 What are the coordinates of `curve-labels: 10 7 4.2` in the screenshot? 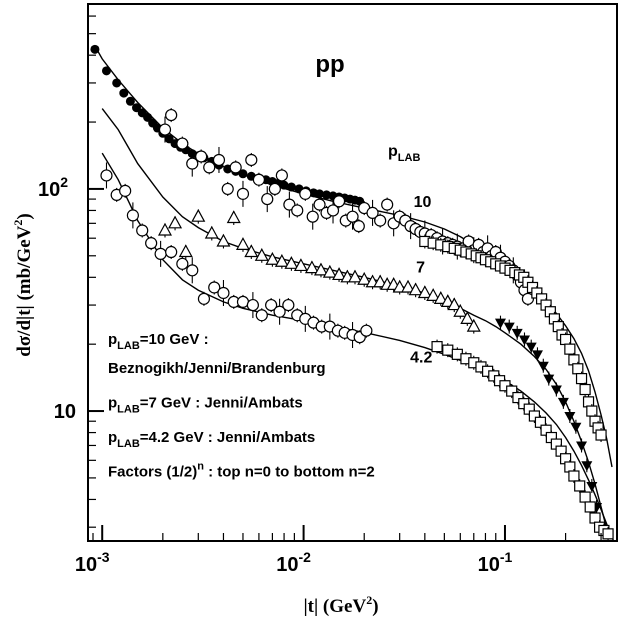 It's located at (421, 280).